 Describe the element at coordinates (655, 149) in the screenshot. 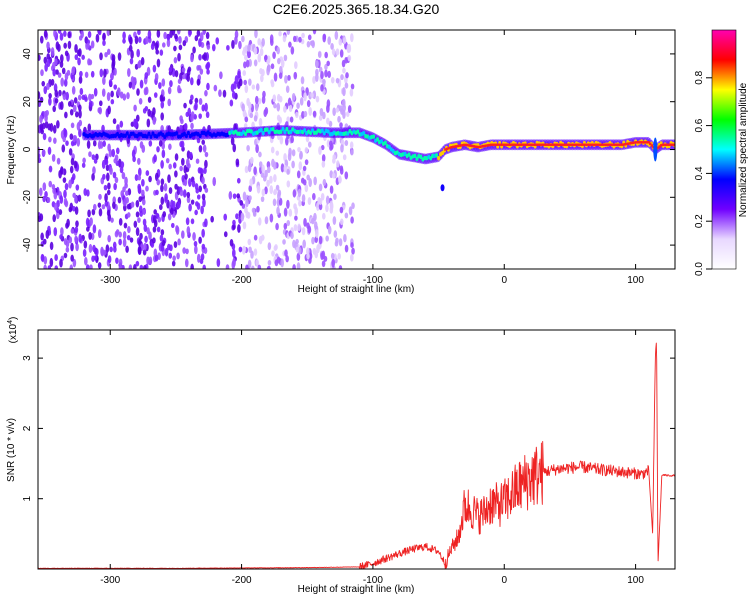

I see `spectrogram-ridge-spike` at that location.